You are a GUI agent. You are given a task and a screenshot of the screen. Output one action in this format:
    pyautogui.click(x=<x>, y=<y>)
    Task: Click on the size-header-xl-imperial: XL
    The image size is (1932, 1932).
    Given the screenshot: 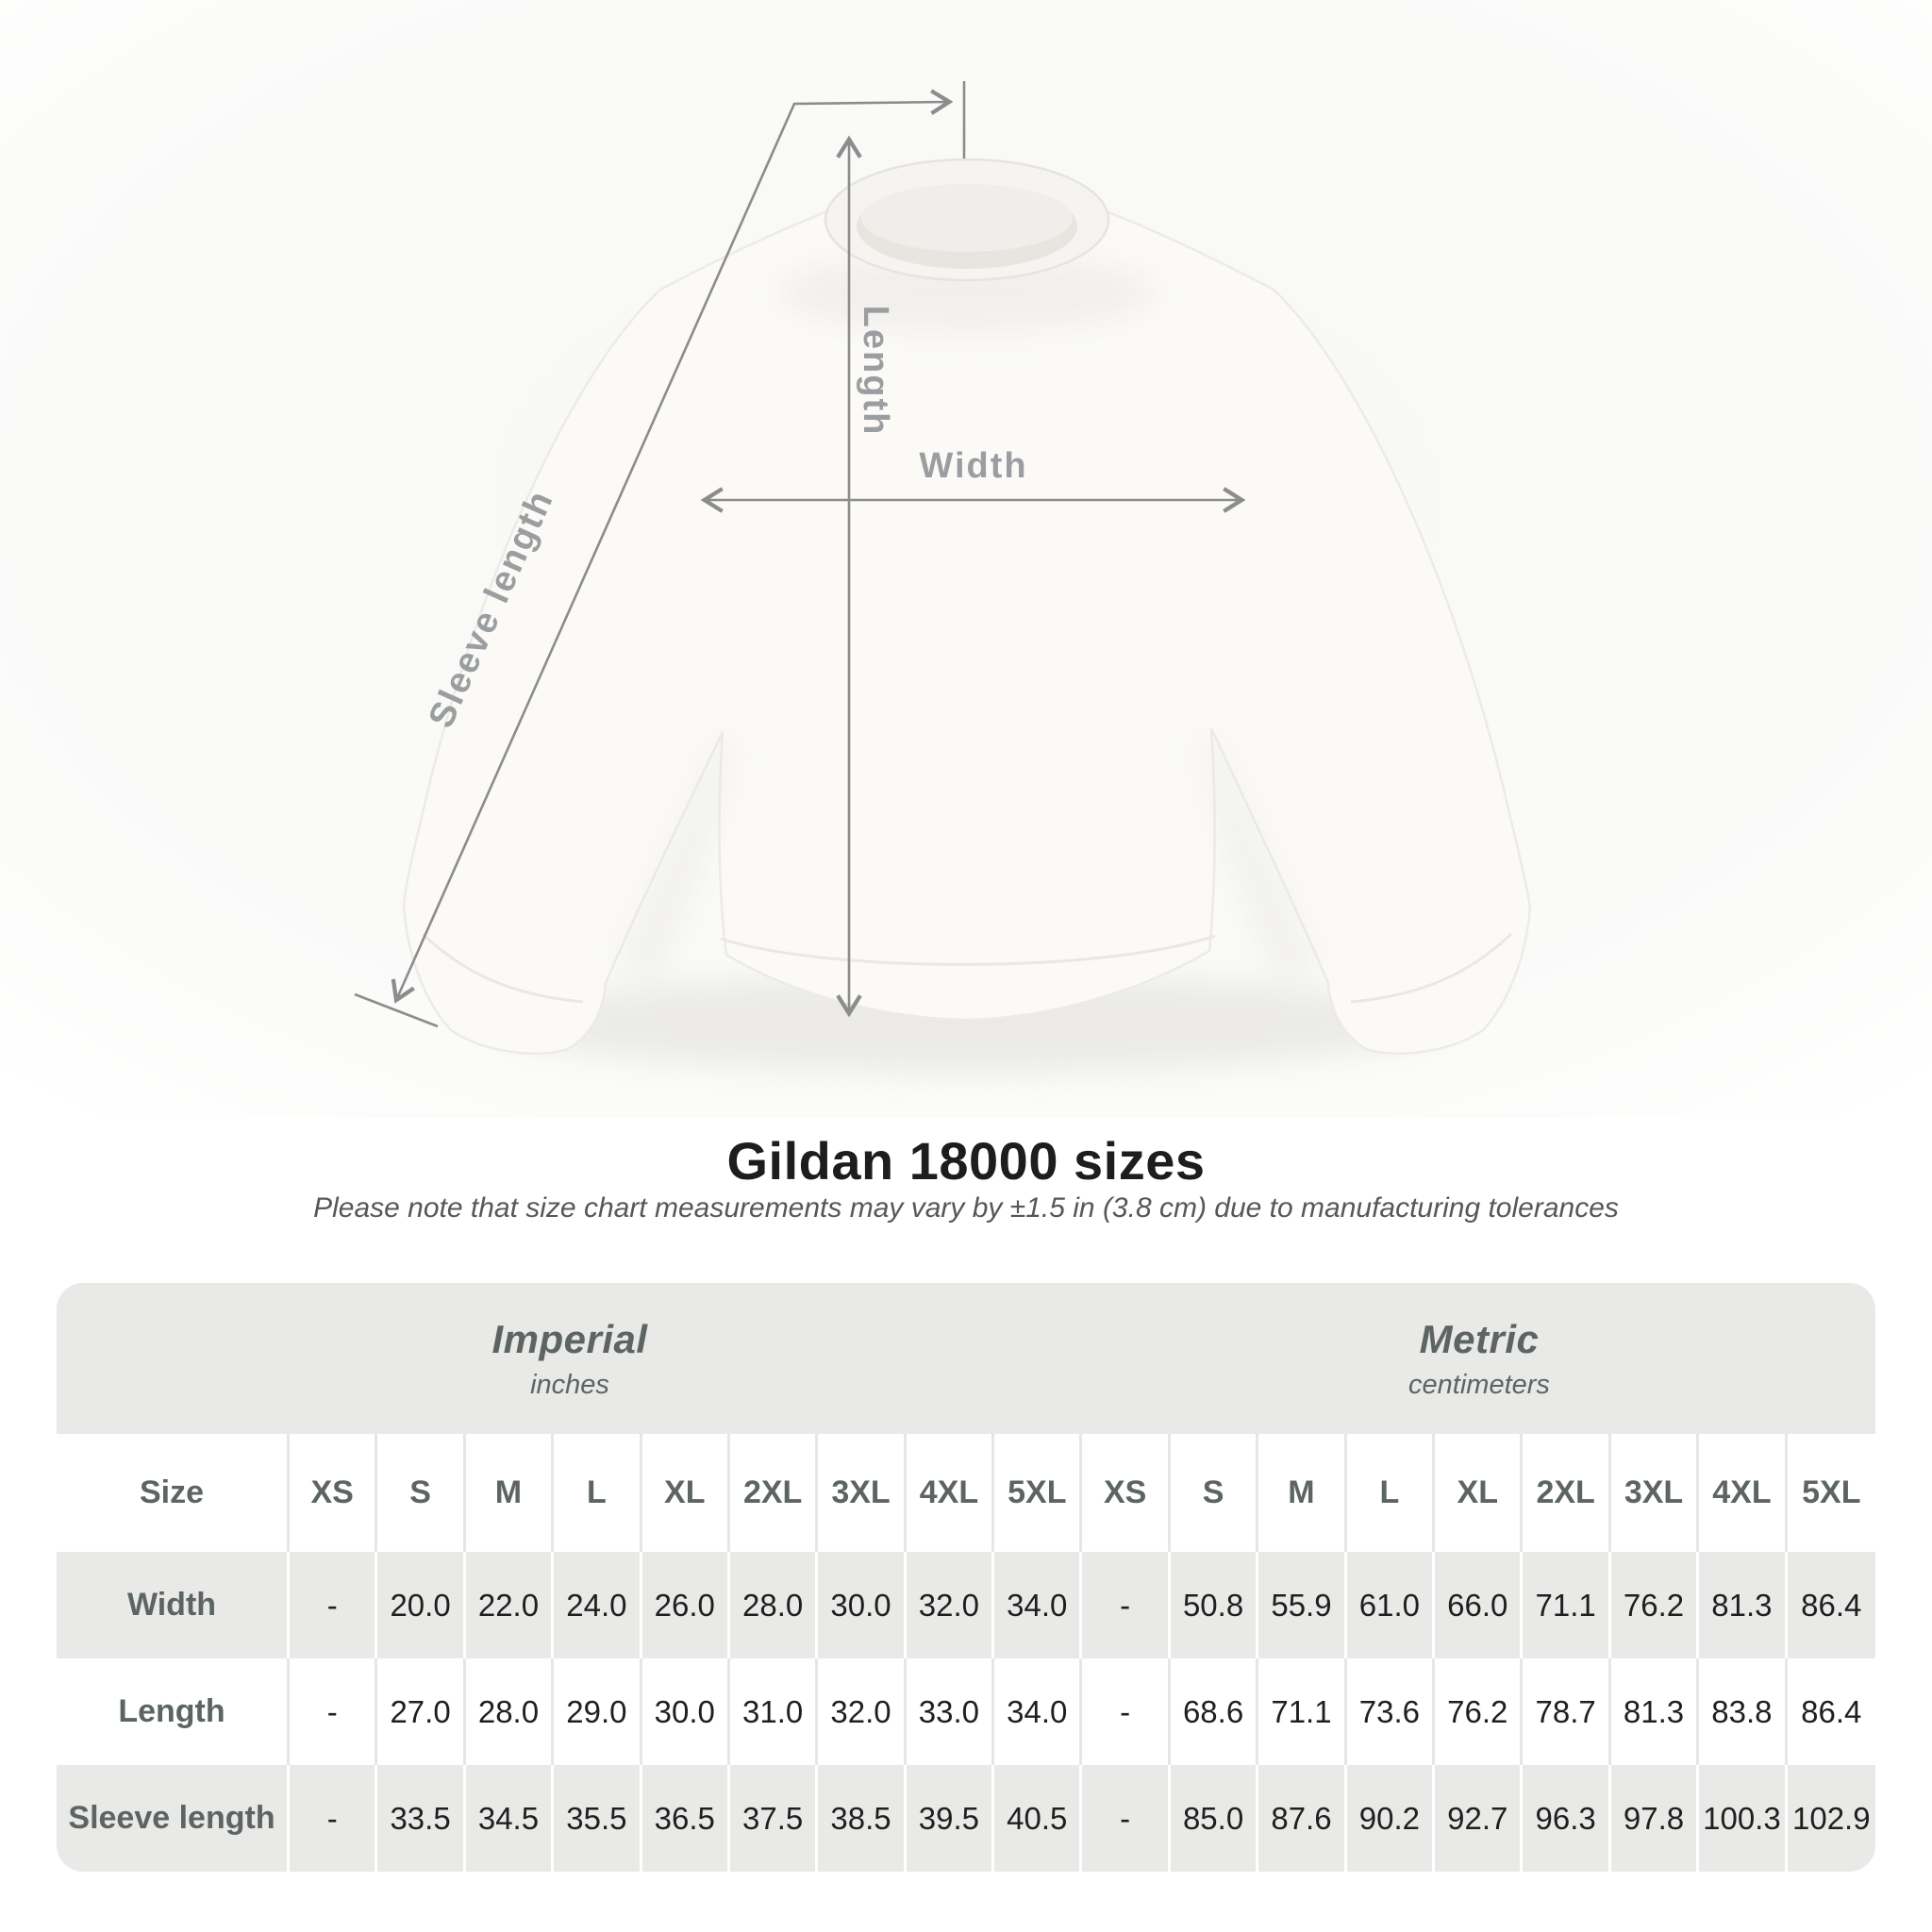 What is the action you would take?
    pyautogui.click(x=686, y=1493)
    